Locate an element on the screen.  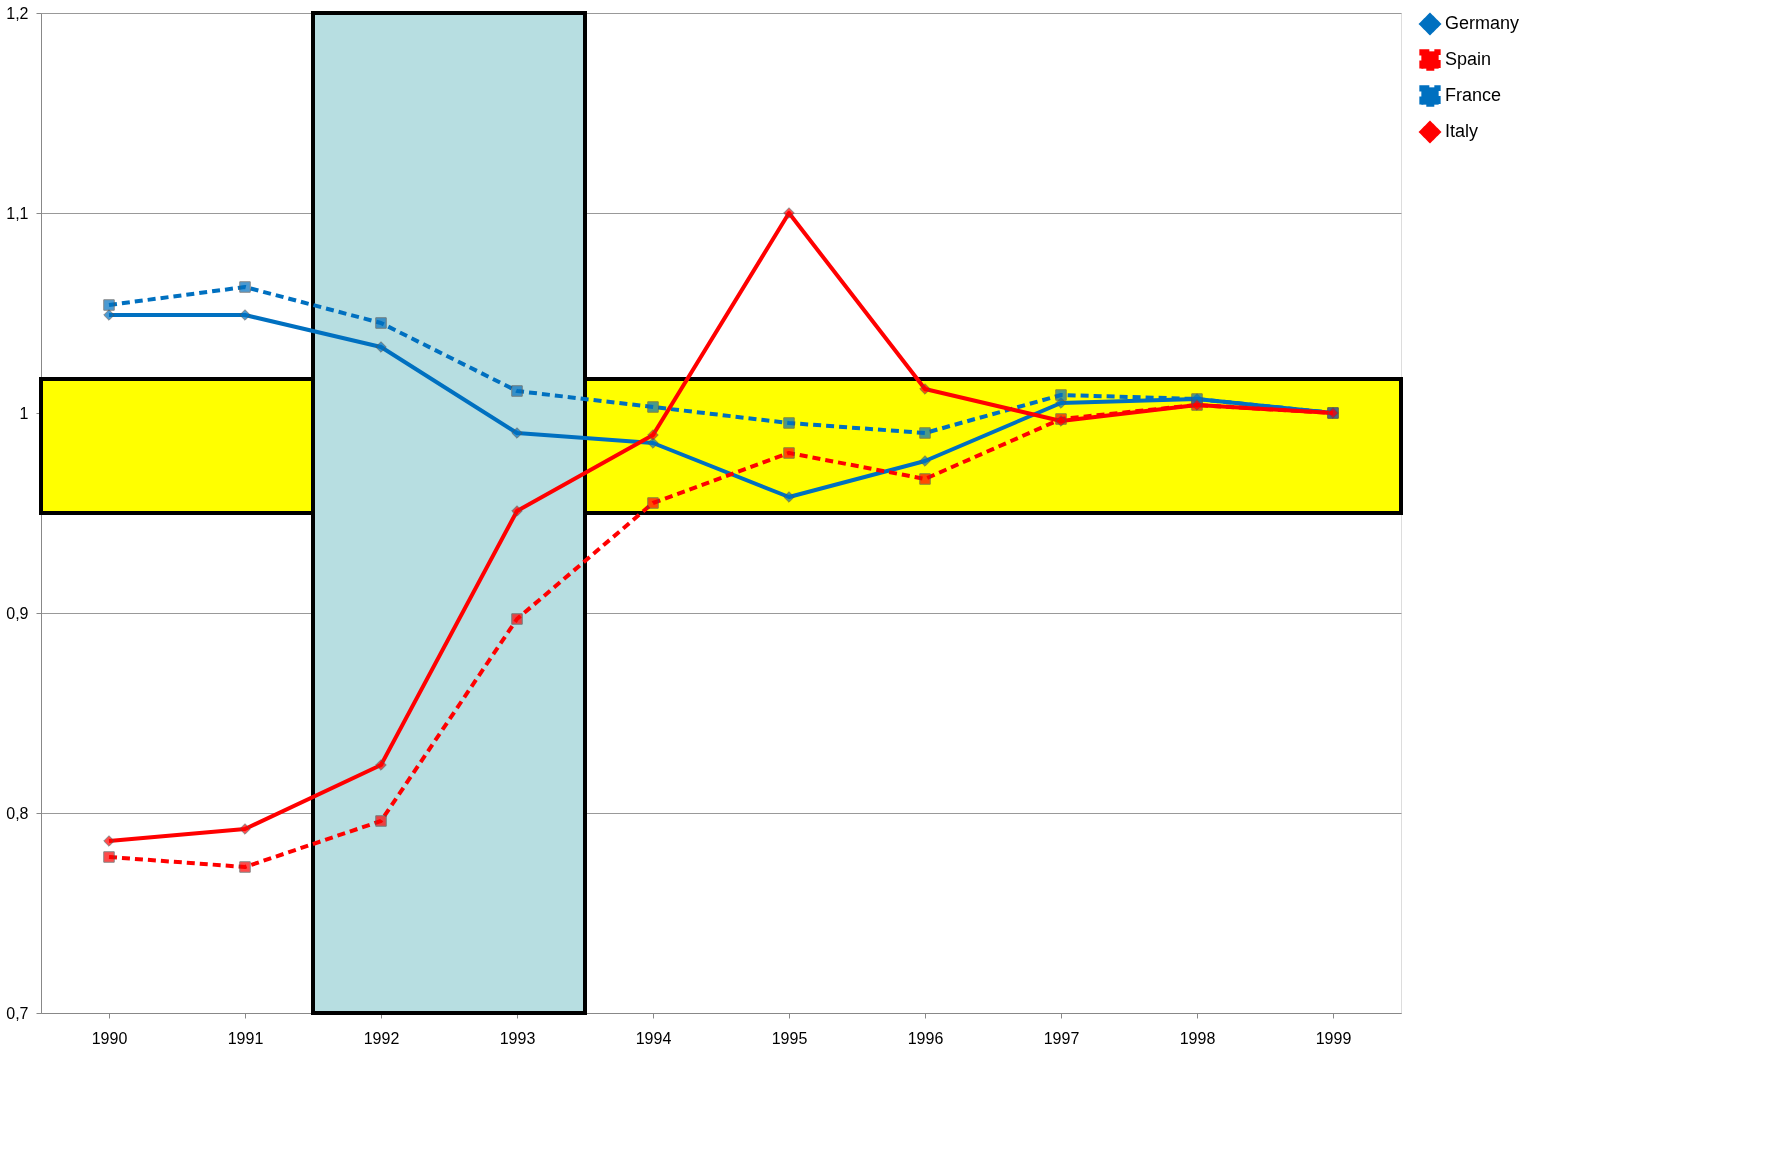
y-tick-label: 0,7 is located at coordinates (17, 1013).